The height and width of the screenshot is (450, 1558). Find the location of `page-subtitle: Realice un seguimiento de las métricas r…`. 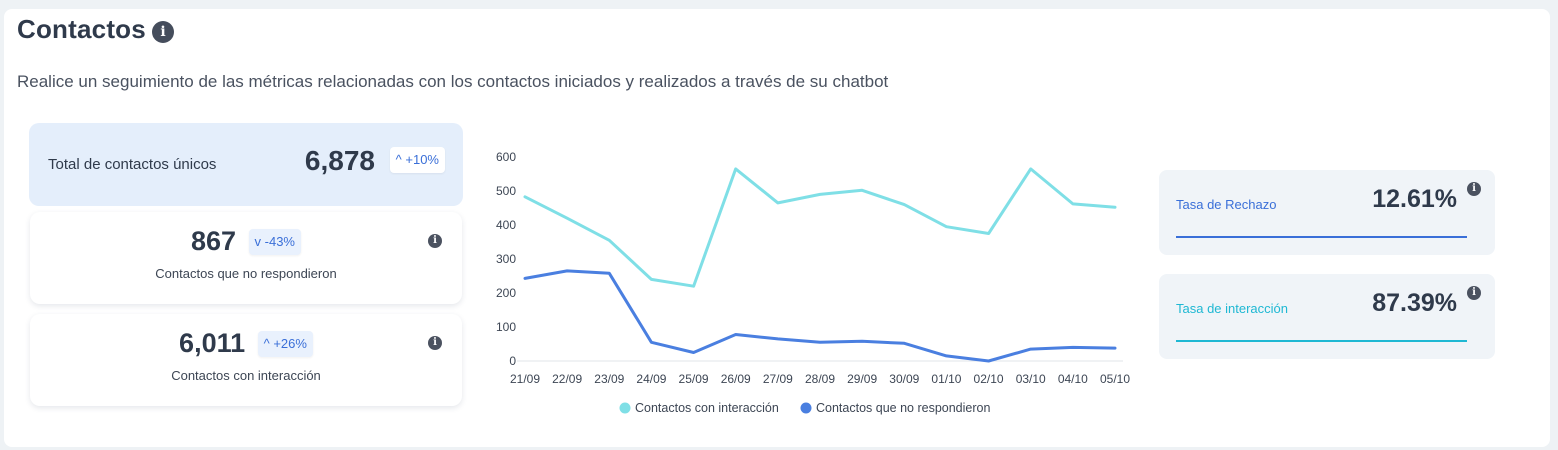

page-subtitle: Realice un seguimiento de las métricas r… is located at coordinates (453, 81).